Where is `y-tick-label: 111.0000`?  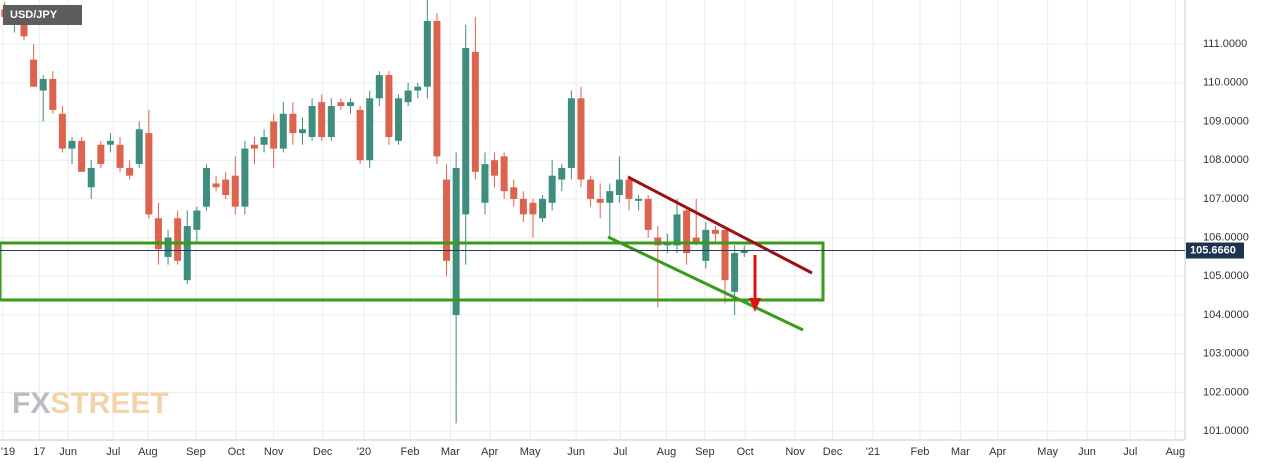
y-tick-label: 111.0000 is located at coordinates (1225, 44).